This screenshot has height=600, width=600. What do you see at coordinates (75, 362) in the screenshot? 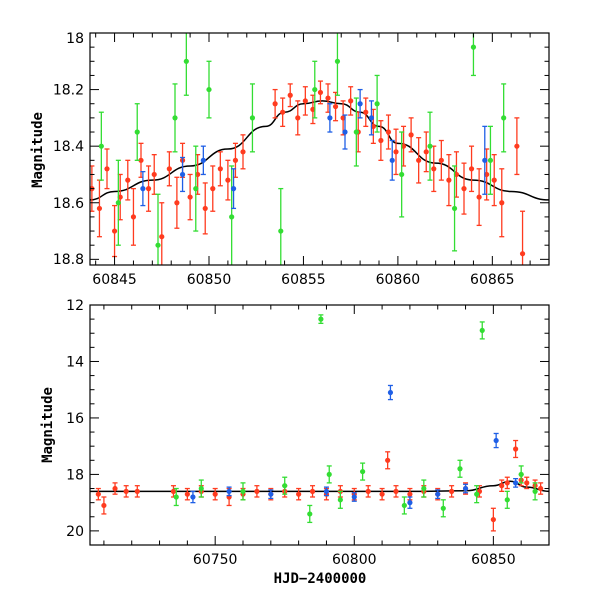
I see `bottom-y-tick-label: 14` at bounding box center [75, 362].